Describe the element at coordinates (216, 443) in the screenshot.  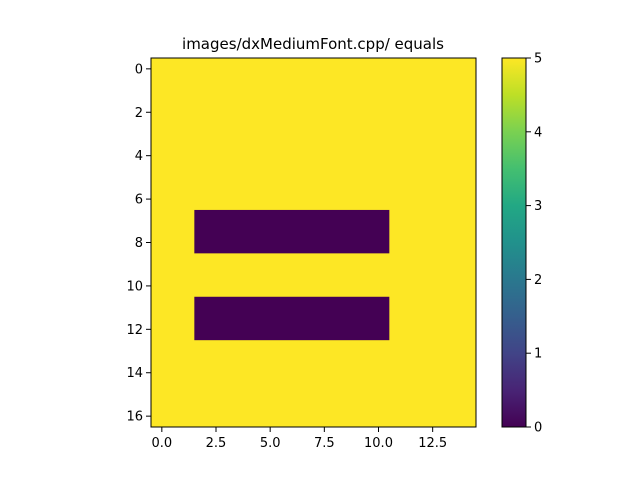
I see `x-tick-label: 2.5` at that location.